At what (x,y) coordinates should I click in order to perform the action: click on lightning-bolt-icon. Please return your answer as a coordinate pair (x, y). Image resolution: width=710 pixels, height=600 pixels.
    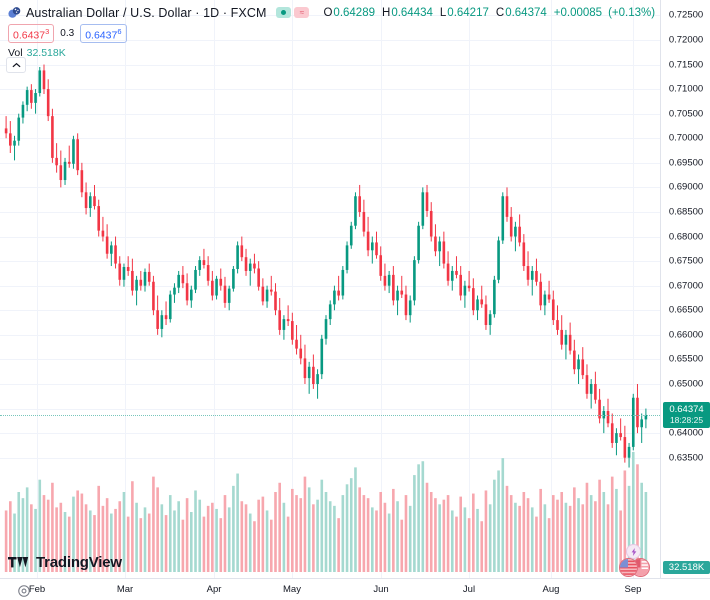
    Looking at the image, I should click on (633, 551).